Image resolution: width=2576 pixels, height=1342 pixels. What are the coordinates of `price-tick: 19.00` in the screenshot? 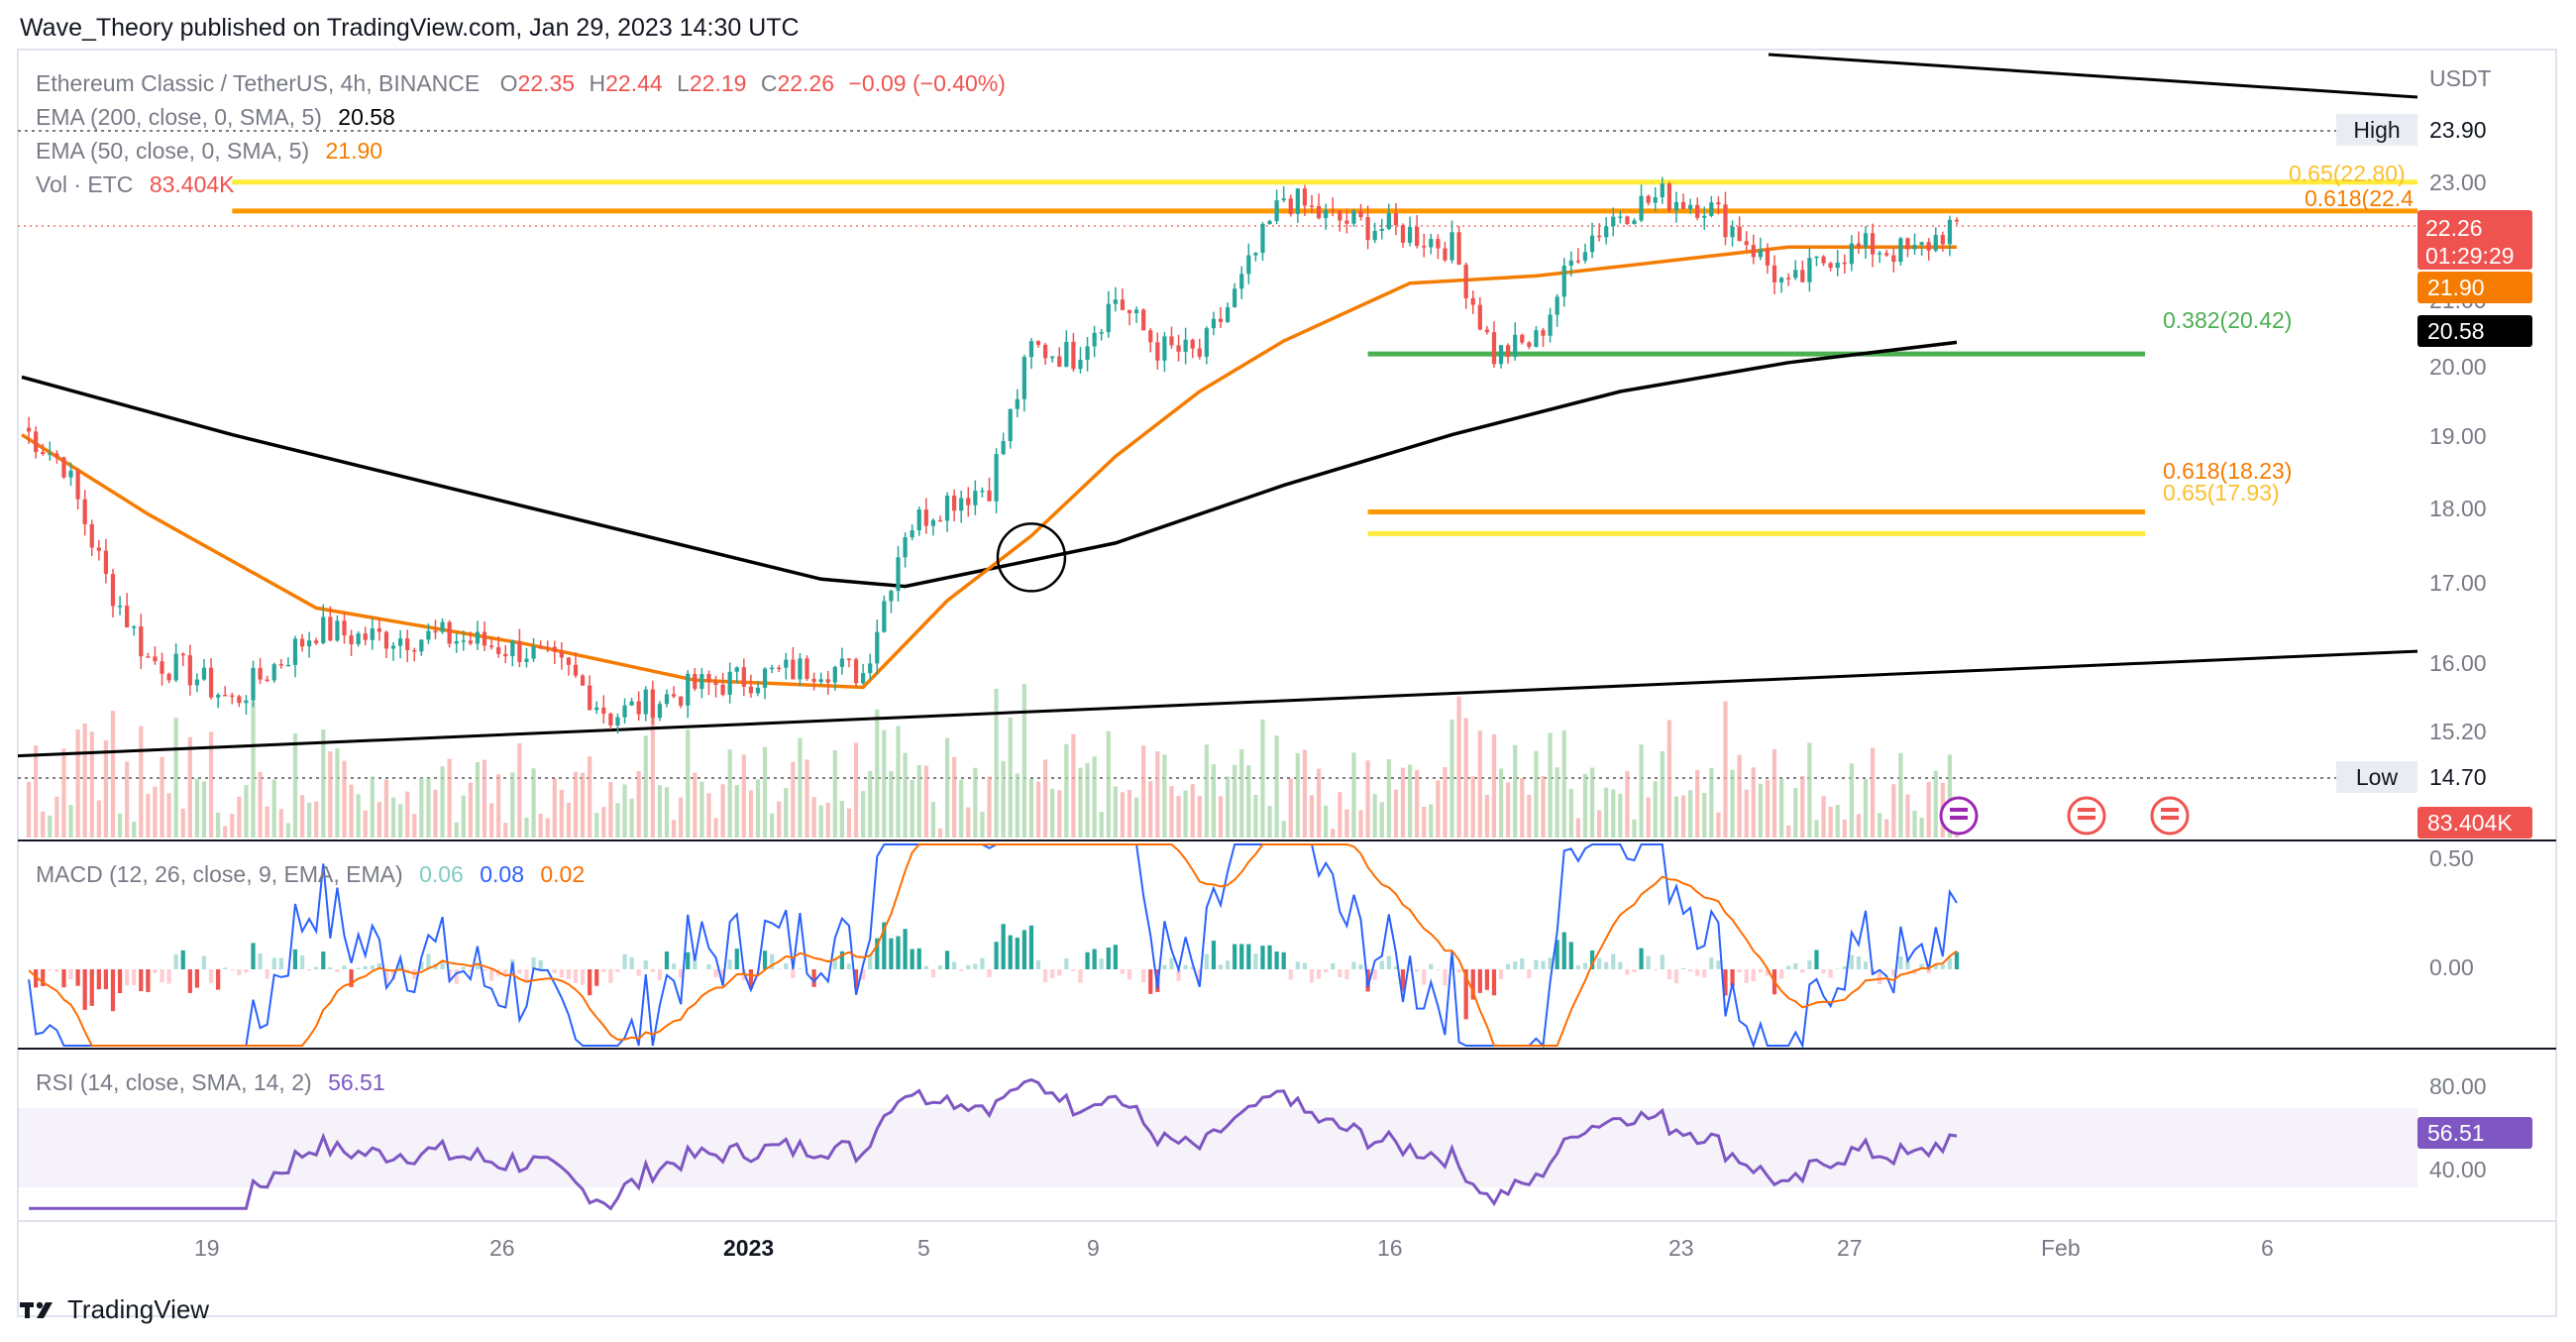 It's located at (2458, 436).